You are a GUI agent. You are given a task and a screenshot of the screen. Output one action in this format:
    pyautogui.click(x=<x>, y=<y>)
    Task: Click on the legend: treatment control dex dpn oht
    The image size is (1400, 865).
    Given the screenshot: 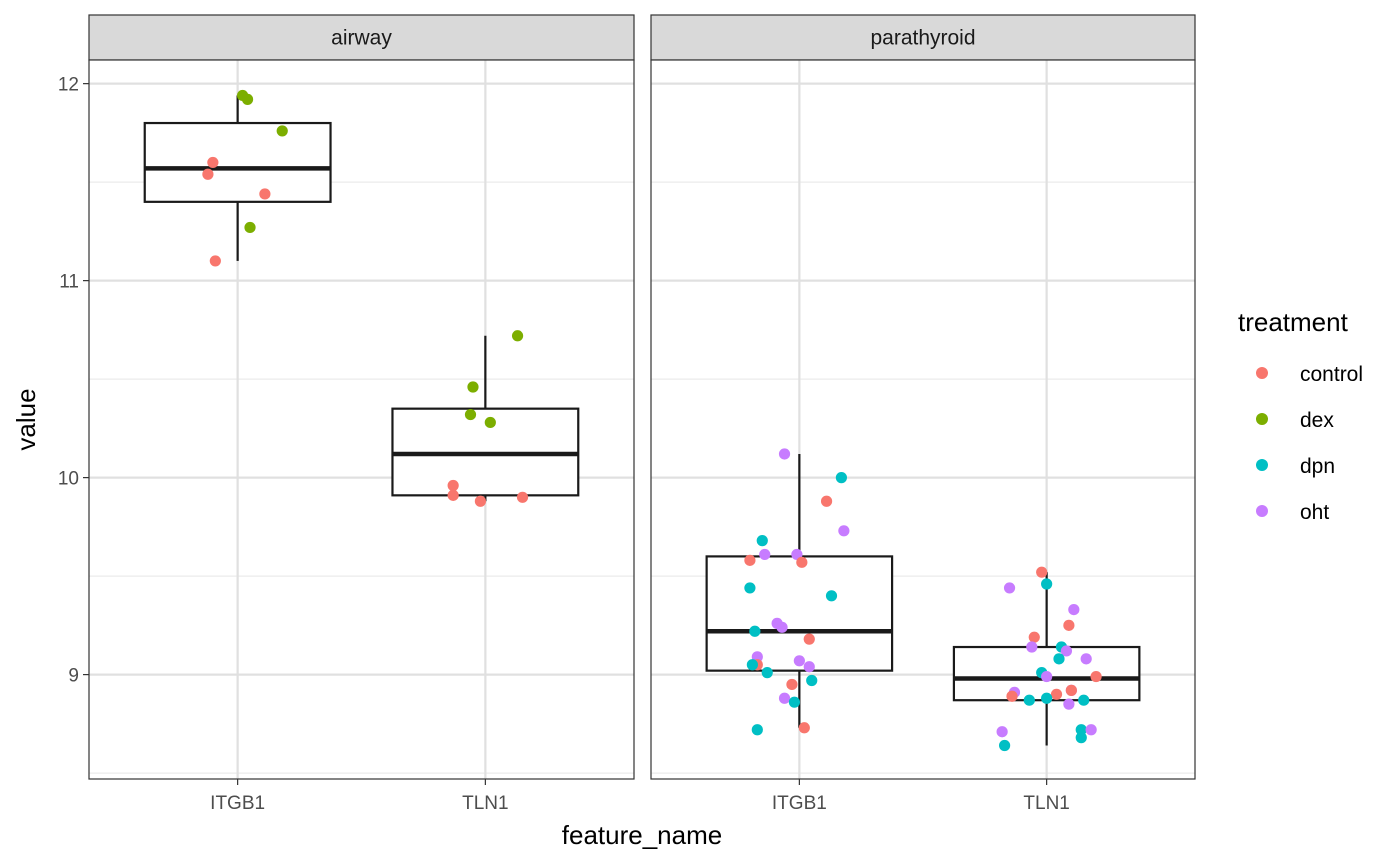 What is the action you would take?
    pyautogui.click(x=1300, y=415)
    